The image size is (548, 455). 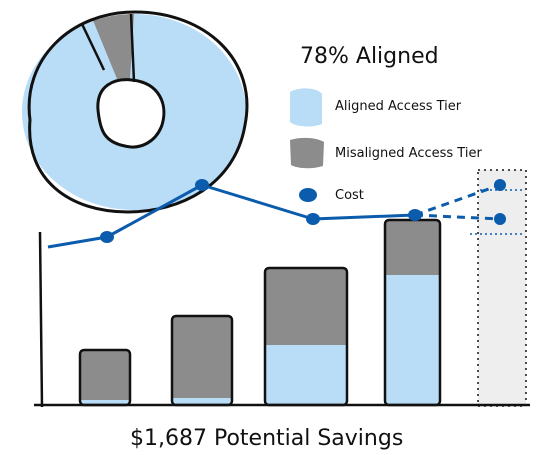 I want to click on cost-projection-low, so click(x=457, y=217).